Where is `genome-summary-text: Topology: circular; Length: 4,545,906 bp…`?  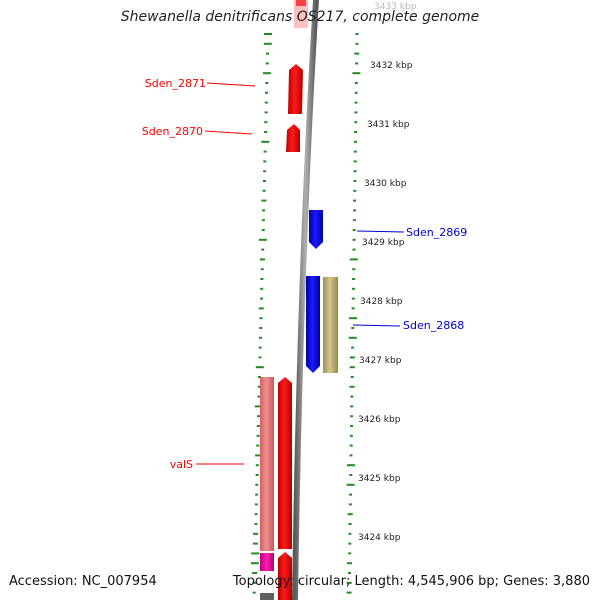
genome-summary-text: Topology: circular; Length: 4,545,906 bp… is located at coordinates (411, 581).